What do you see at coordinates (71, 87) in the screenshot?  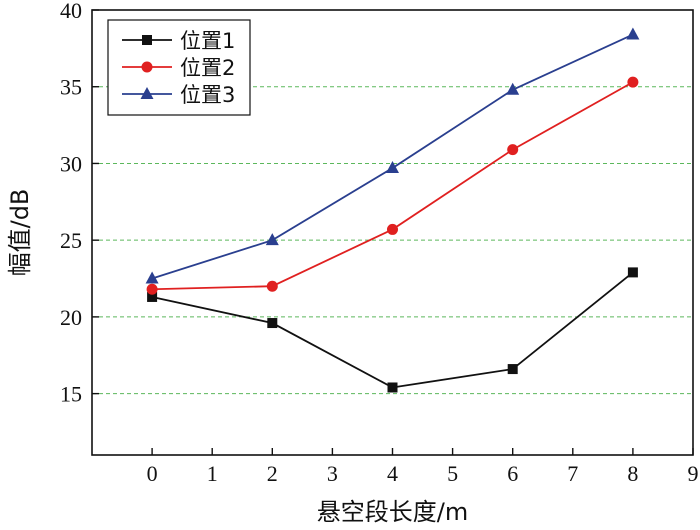 I see `y-tick-label: 35` at bounding box center [71, 87].